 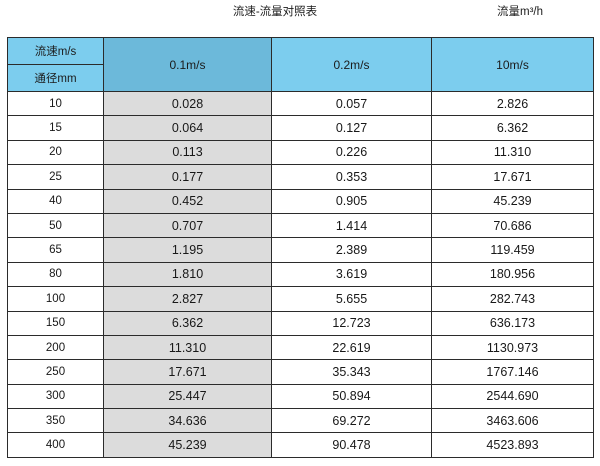 I want to click on table-row: 40 0.452 0.905 45.239, so click(x=300, y=201).